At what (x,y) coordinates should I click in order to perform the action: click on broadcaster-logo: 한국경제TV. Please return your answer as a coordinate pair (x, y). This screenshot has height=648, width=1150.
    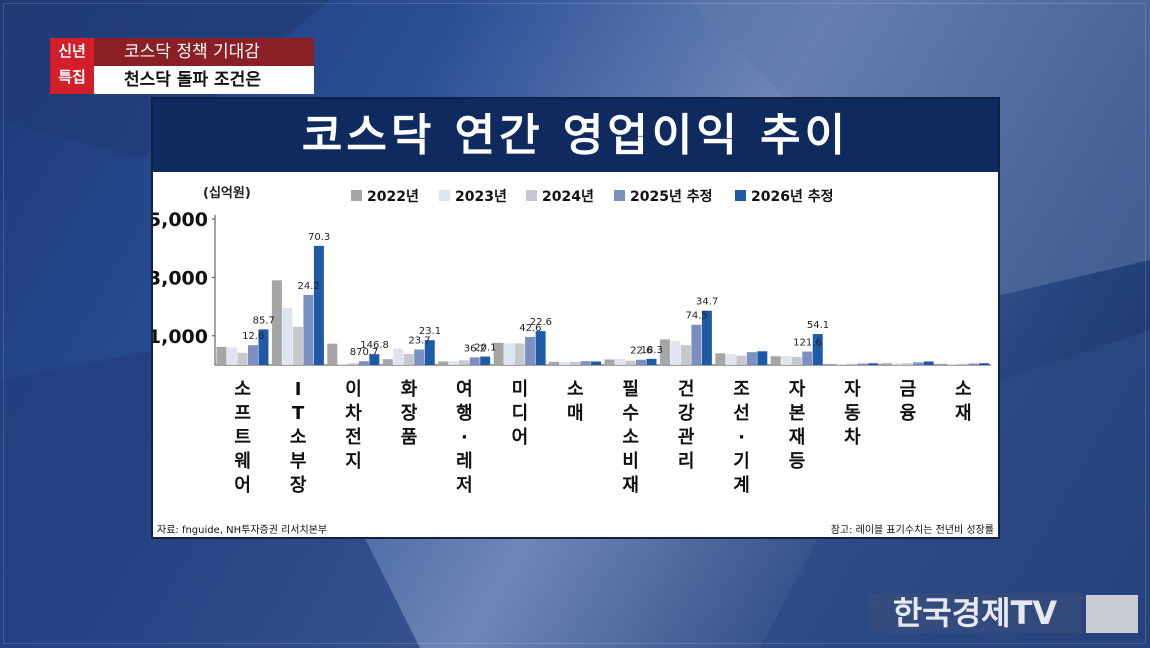
    Looking at the image, I should click on (1003, 613).